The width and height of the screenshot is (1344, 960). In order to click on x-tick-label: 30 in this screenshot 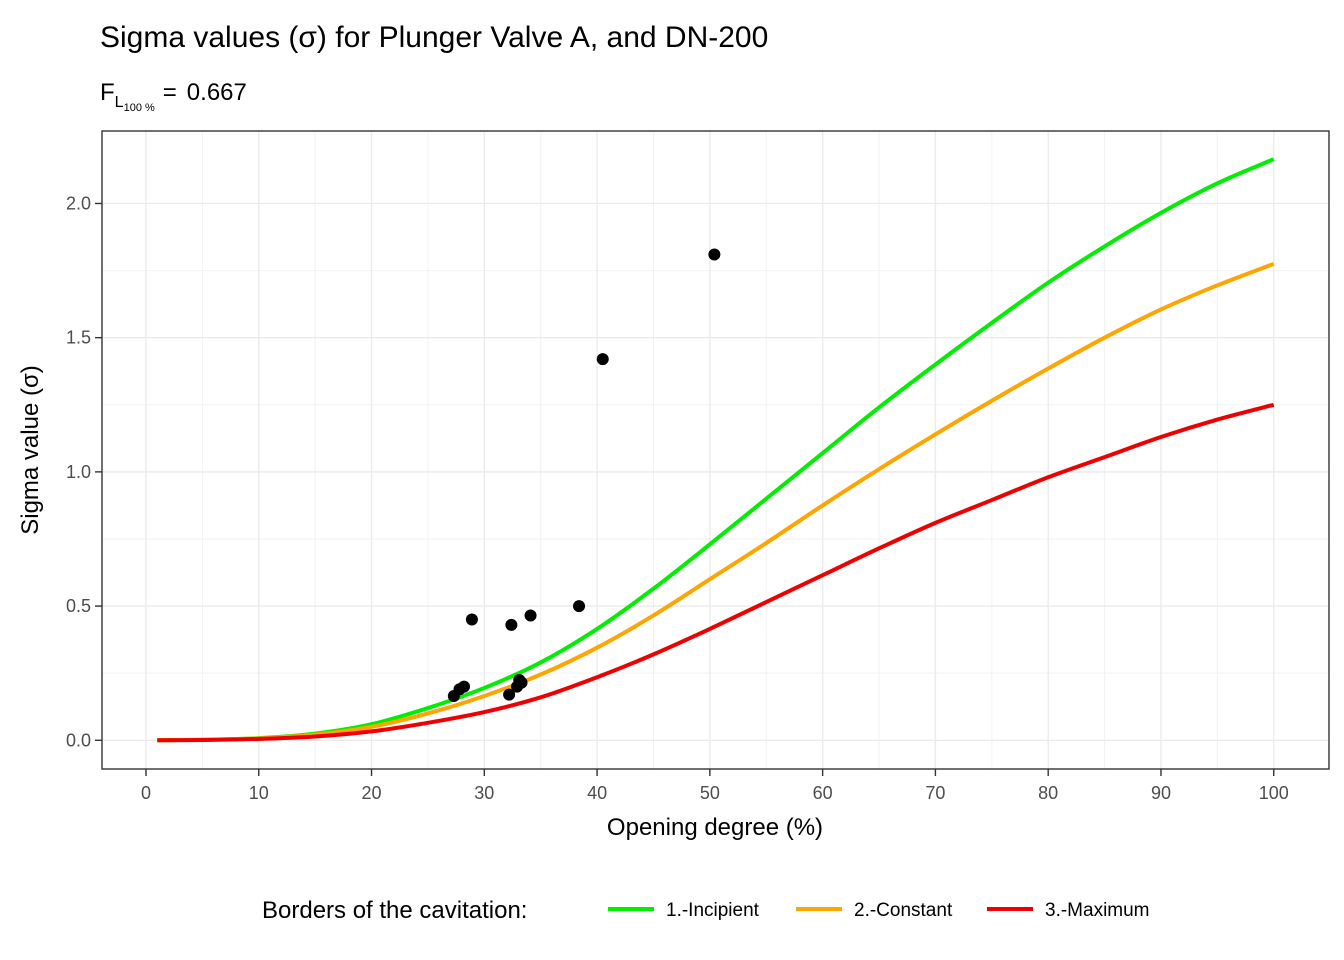, I will do `click(484, 793)`.